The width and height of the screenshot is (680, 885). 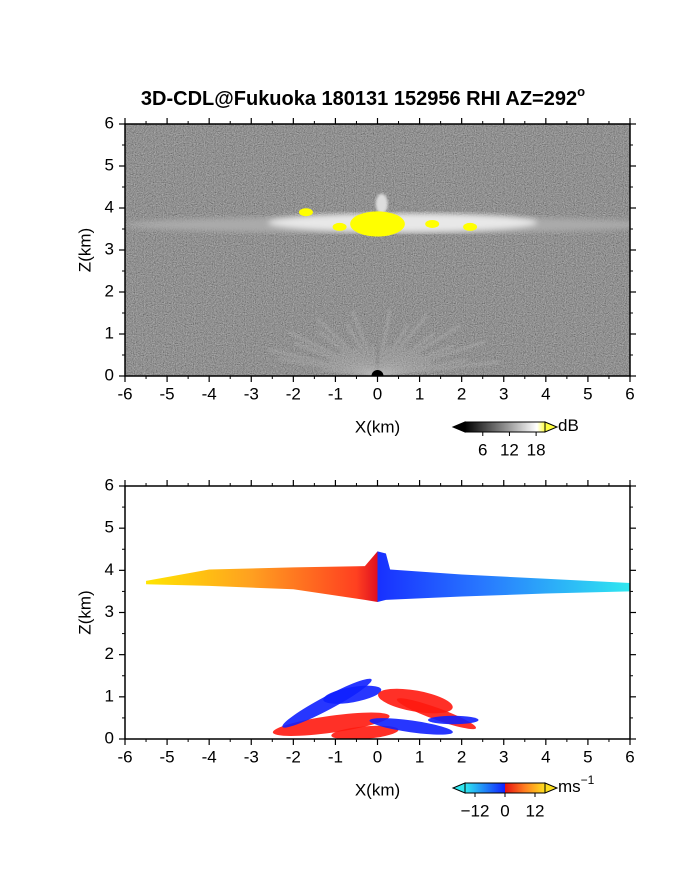 I want to click on chart-title: 3D-CDL@Fukuoka 180131 152956 RHI AZ=292o, so click(x=363, y=97).